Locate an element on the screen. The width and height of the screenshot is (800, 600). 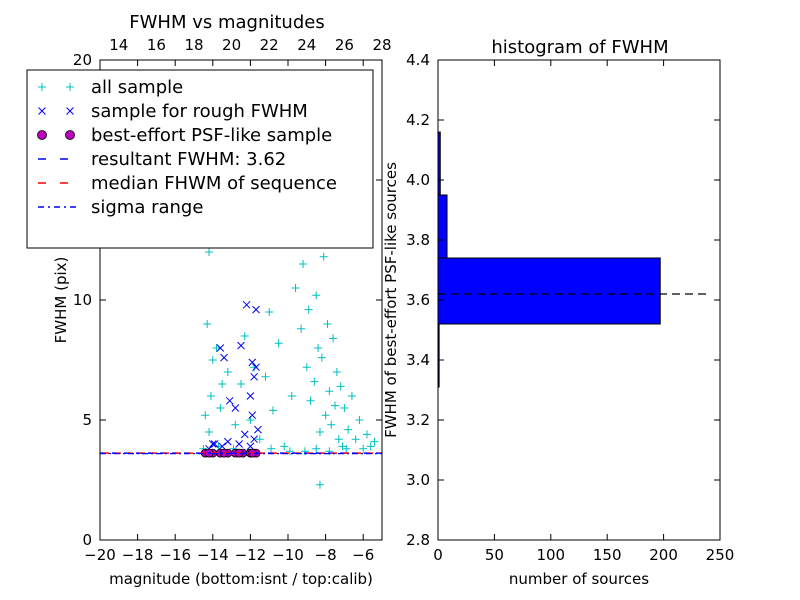
legend-label: sigma range is located at coordinates (147, 207).